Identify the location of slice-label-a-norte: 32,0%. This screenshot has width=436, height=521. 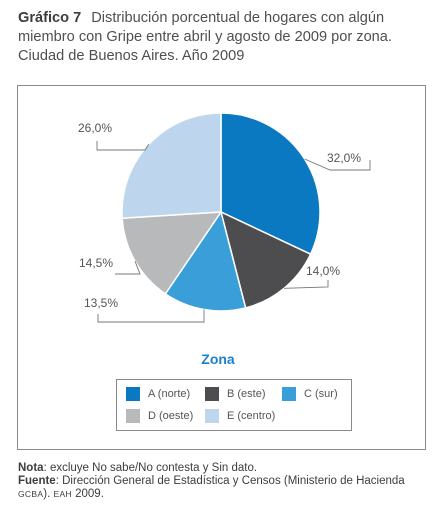
(344, 158).